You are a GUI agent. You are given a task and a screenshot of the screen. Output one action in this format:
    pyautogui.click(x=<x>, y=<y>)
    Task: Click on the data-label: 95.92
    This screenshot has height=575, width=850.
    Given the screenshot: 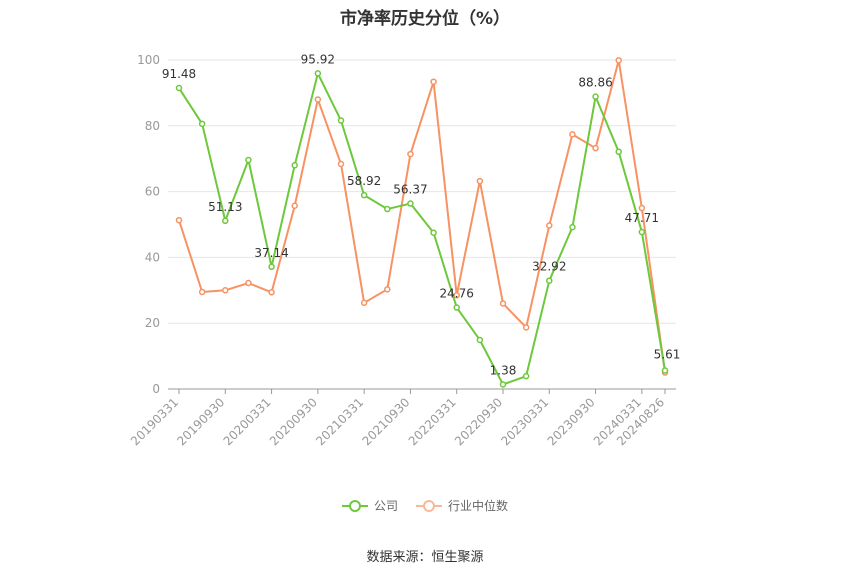 What is the action you would take?
    pyautogui.click(x=318, y=59)
    